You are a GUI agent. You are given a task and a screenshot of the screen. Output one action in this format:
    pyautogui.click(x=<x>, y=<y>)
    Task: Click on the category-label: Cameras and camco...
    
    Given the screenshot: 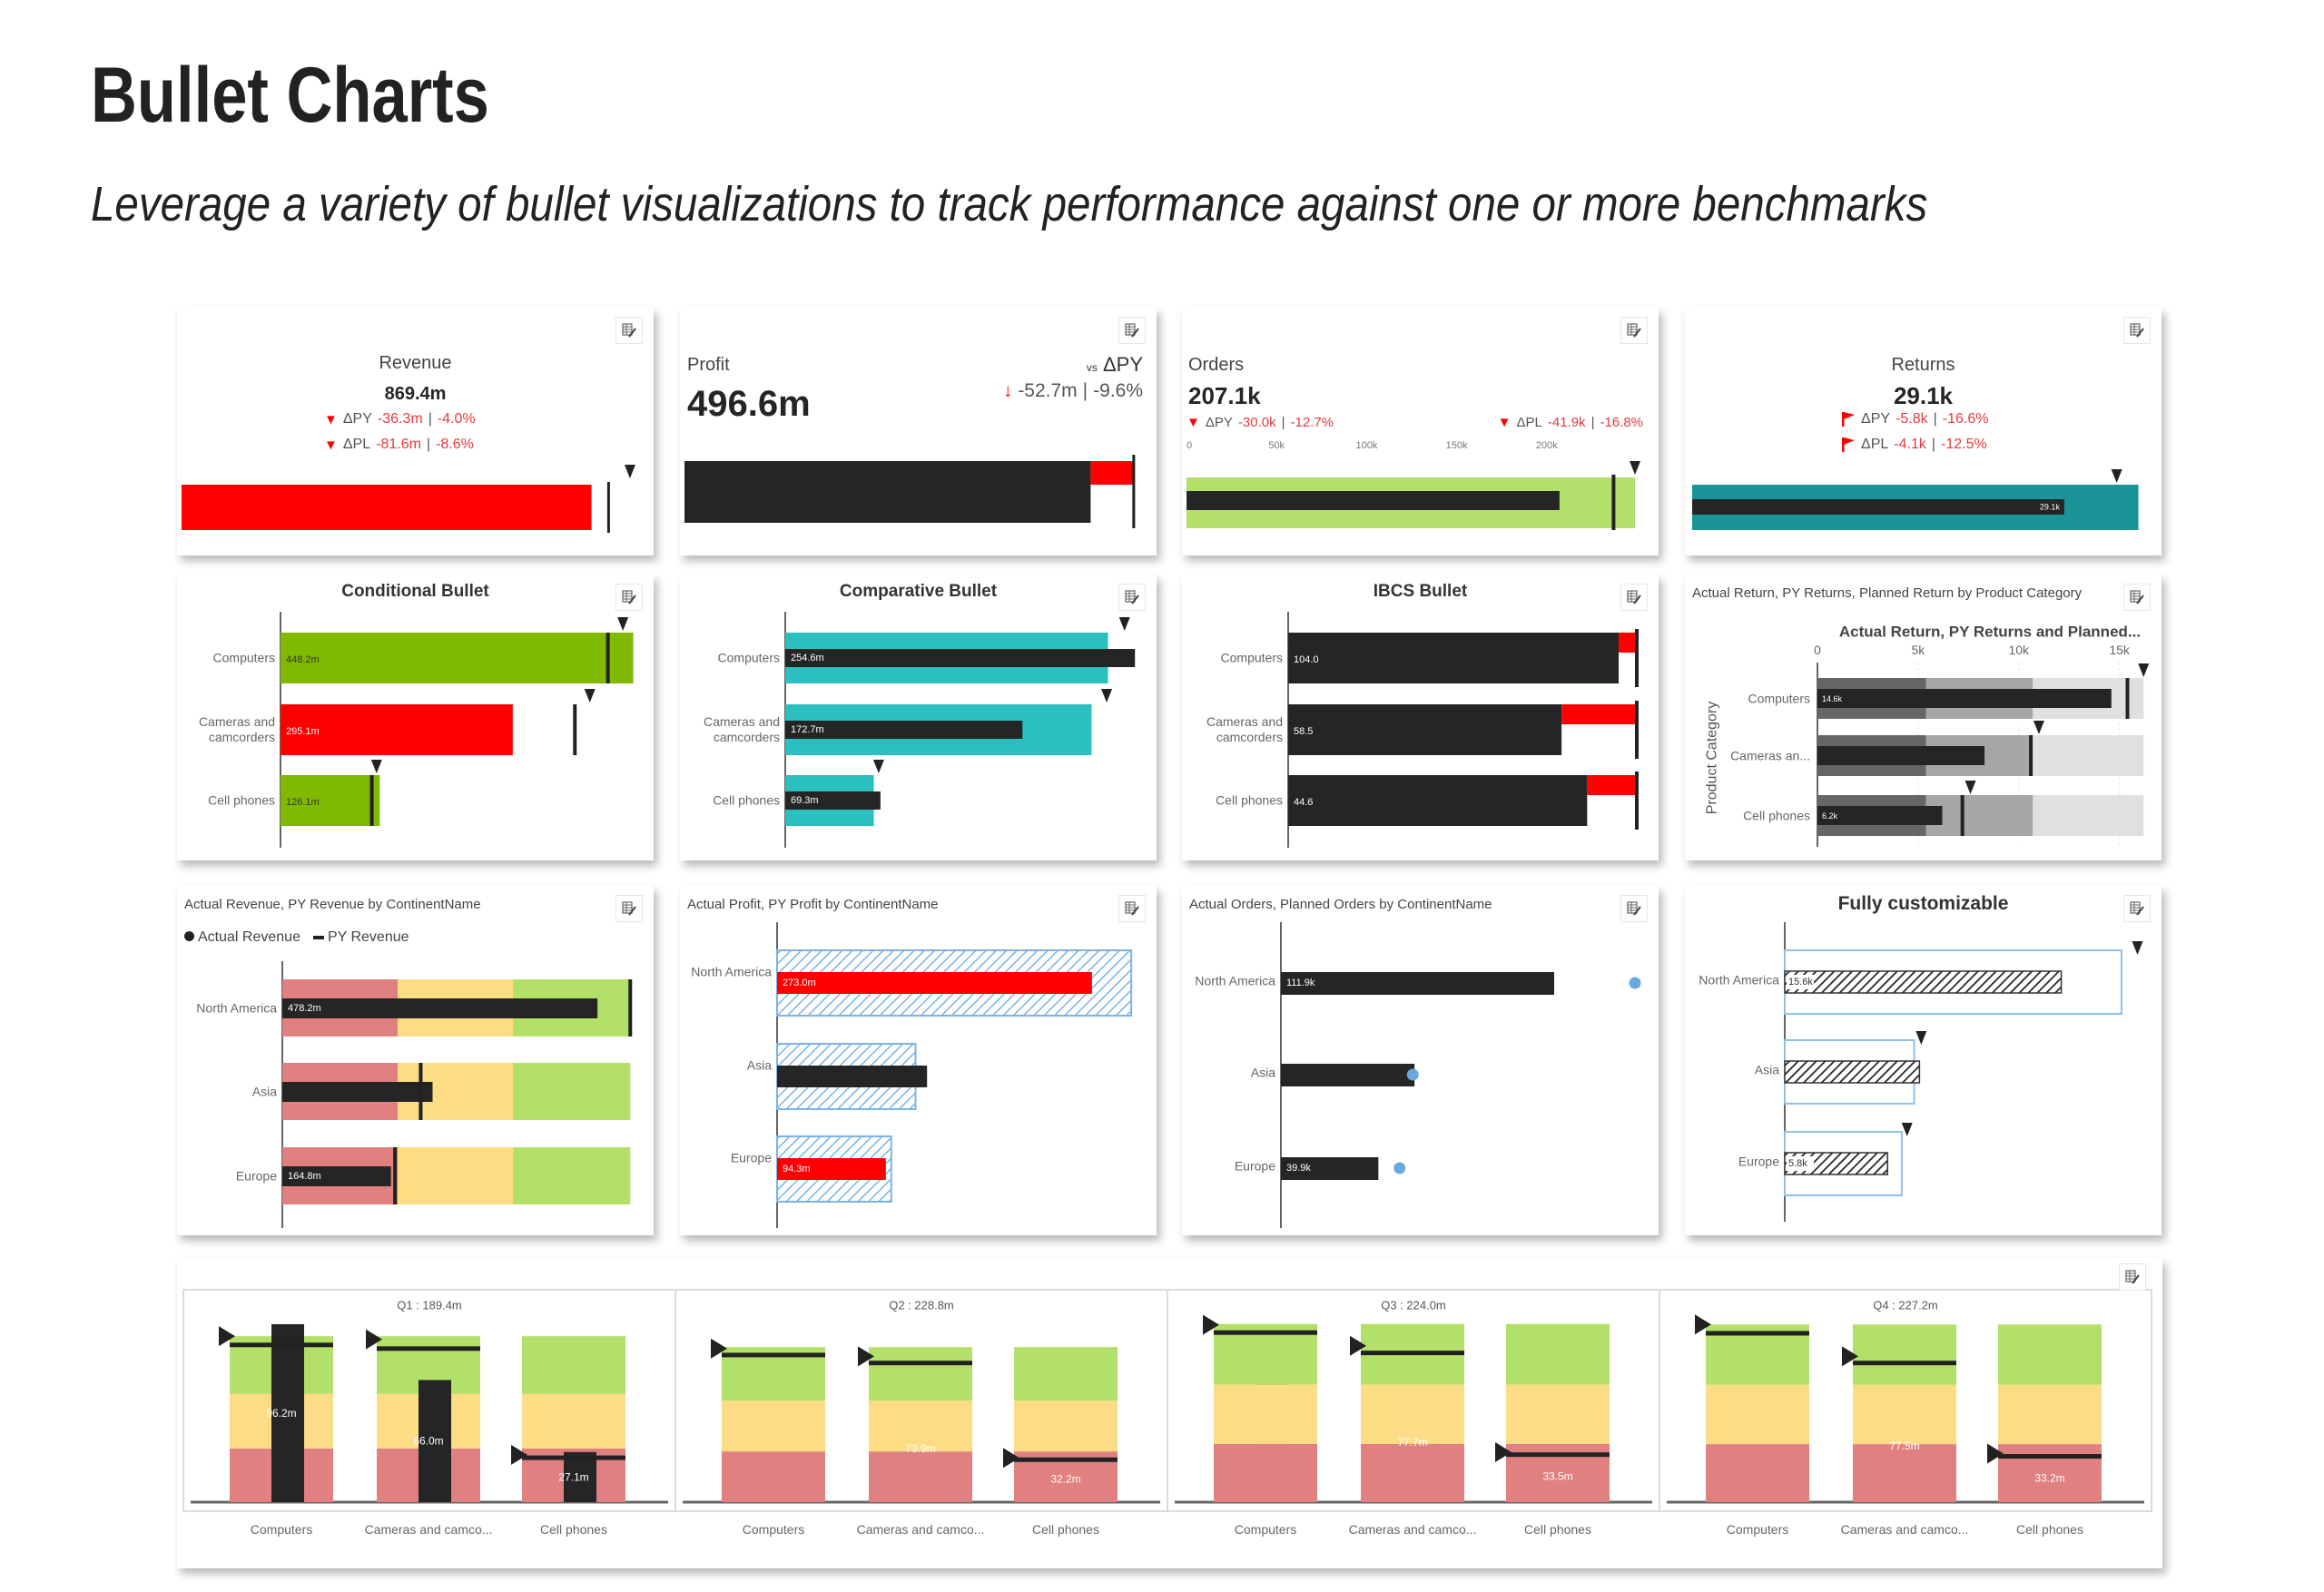 What is the action you would take?
    pyautogui.click(x=1905, y=1529)
    